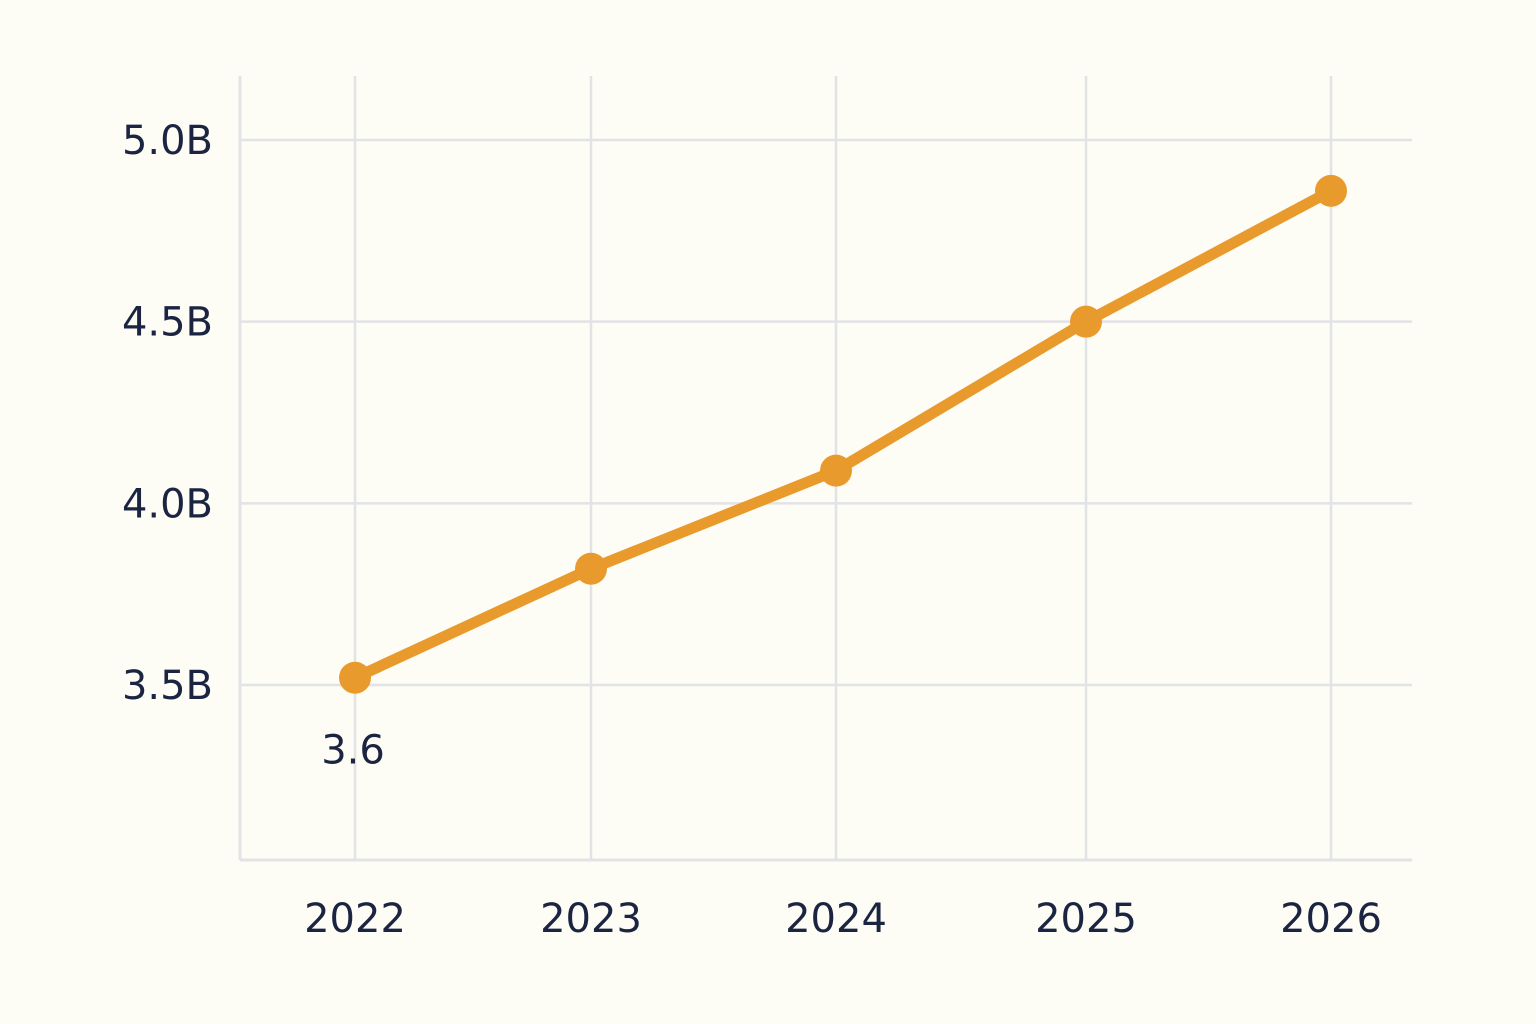 The width and height of the screenshot is (1536, 1024). What do you see at coordinates (836, 919) in the screenshot?
I see `x-tick-label: 2024` at bounding box center [836, 919].